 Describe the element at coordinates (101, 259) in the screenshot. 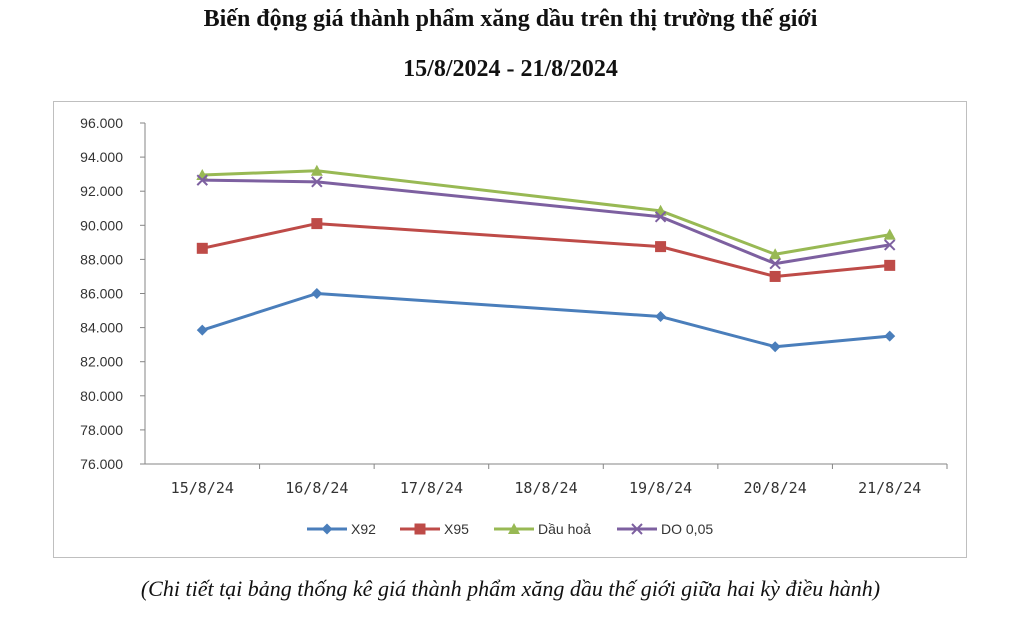

I see `y-tick-label: 88.000` at that location.